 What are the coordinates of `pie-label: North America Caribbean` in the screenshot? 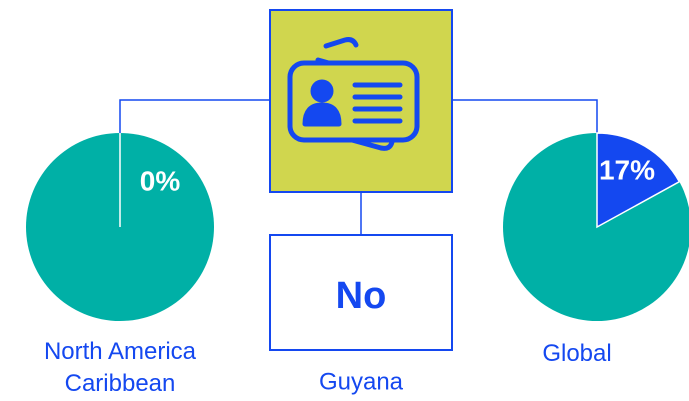 It's located at (120, 367).